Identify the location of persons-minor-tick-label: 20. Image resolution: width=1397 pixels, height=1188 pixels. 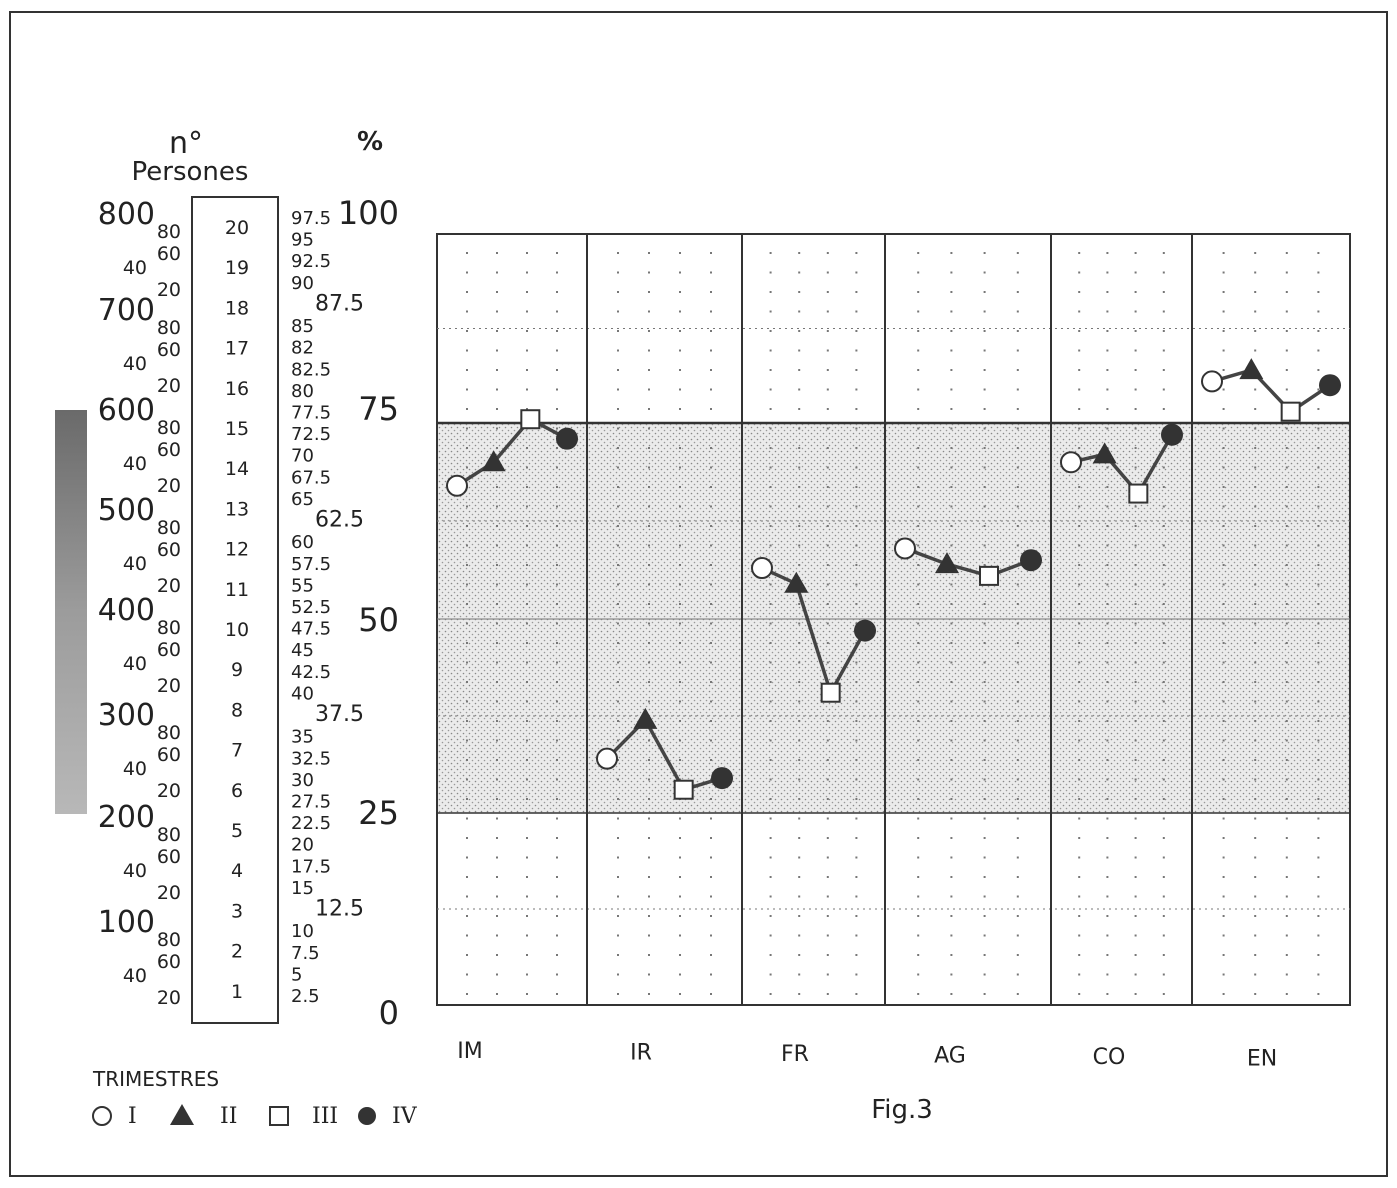
(169, 386).